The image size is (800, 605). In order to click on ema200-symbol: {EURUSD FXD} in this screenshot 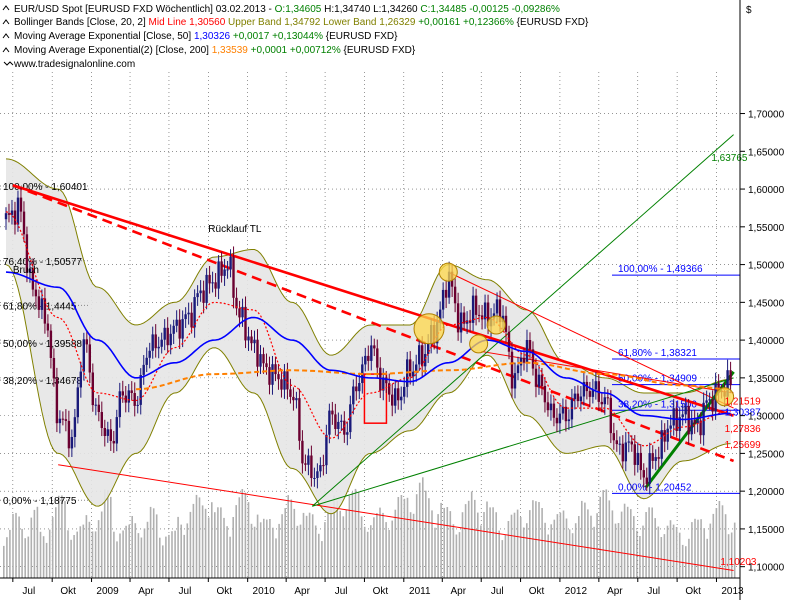, I will do `click(380, 50)`.